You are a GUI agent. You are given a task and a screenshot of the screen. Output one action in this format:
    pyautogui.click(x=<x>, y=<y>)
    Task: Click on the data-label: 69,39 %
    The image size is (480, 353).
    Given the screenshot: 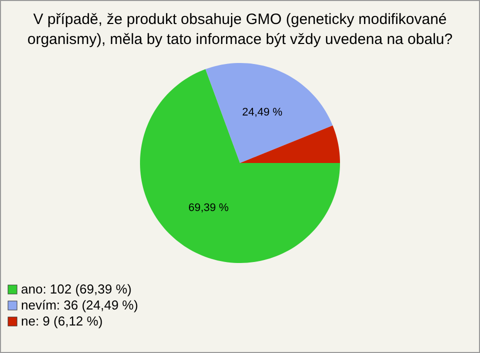 What is the action you would take?
    pyautogui.click(x=208, y=208)
    